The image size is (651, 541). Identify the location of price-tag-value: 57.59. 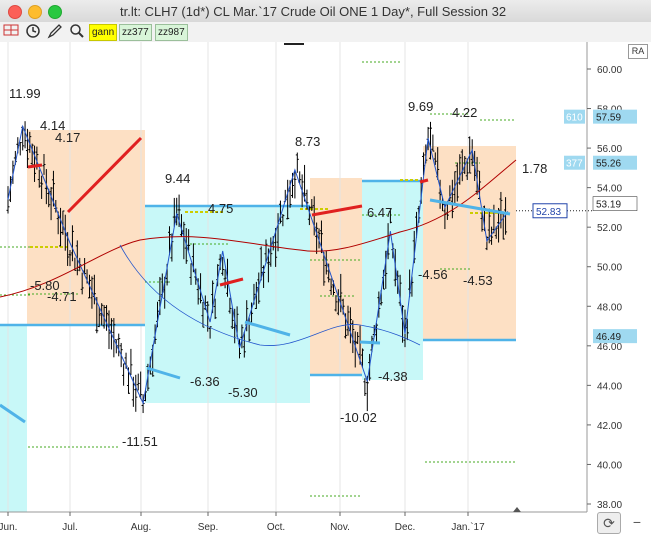
(608, 118).